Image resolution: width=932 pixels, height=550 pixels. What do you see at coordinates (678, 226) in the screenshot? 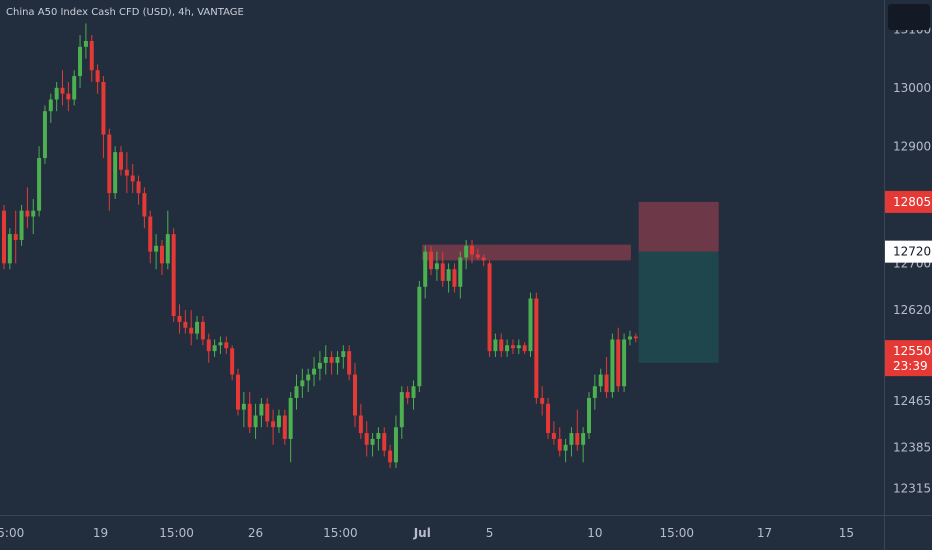
I see `zone-stop` at bounding box center [678, 226].